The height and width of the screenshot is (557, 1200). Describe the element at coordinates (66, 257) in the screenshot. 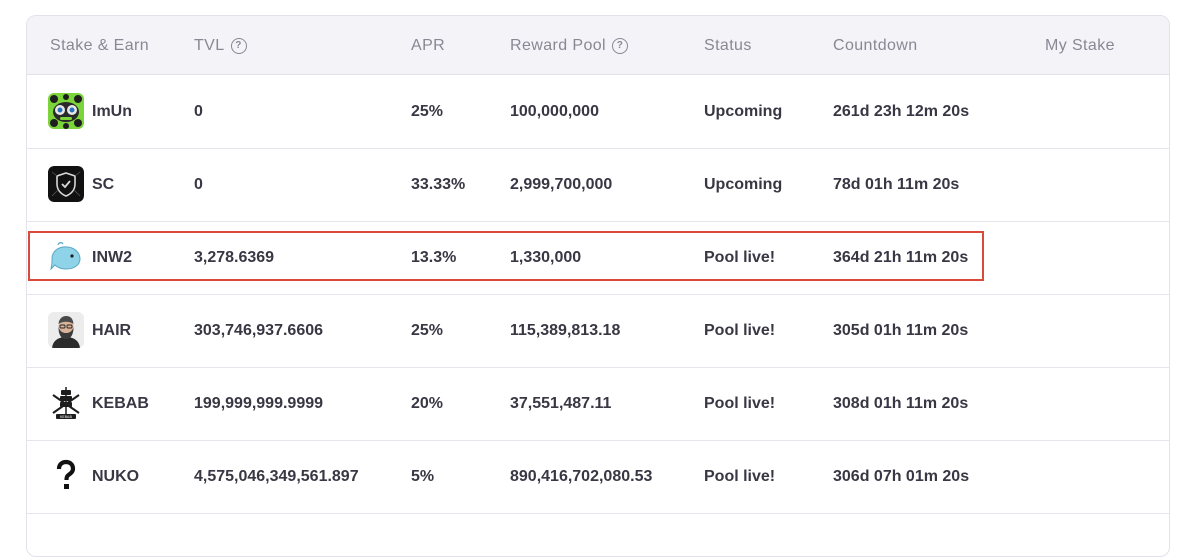

I see `whale-logo-icon` at that location.